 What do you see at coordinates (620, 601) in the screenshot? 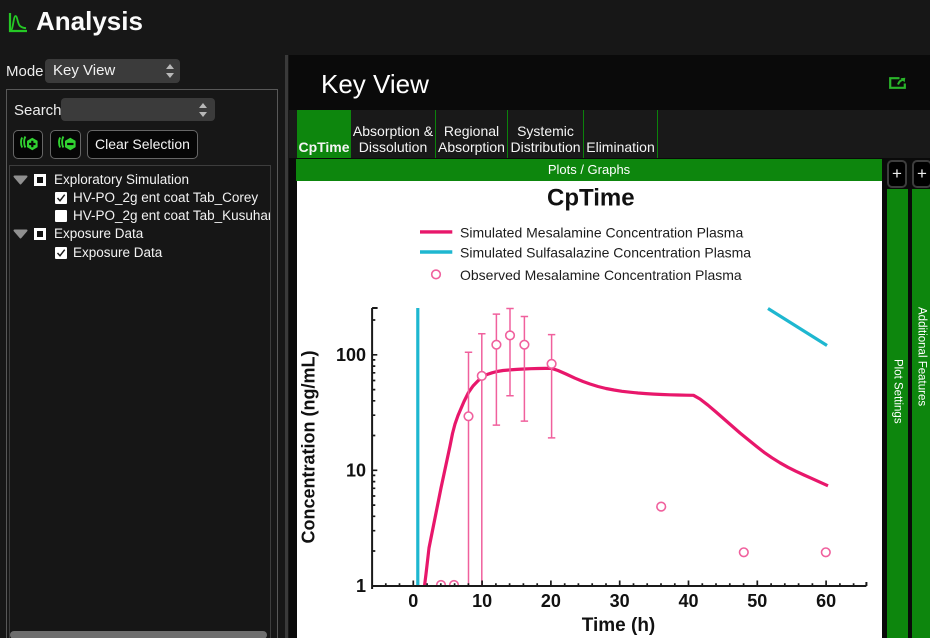
I see `svg-text: 30` at bounding box center [620, 601].